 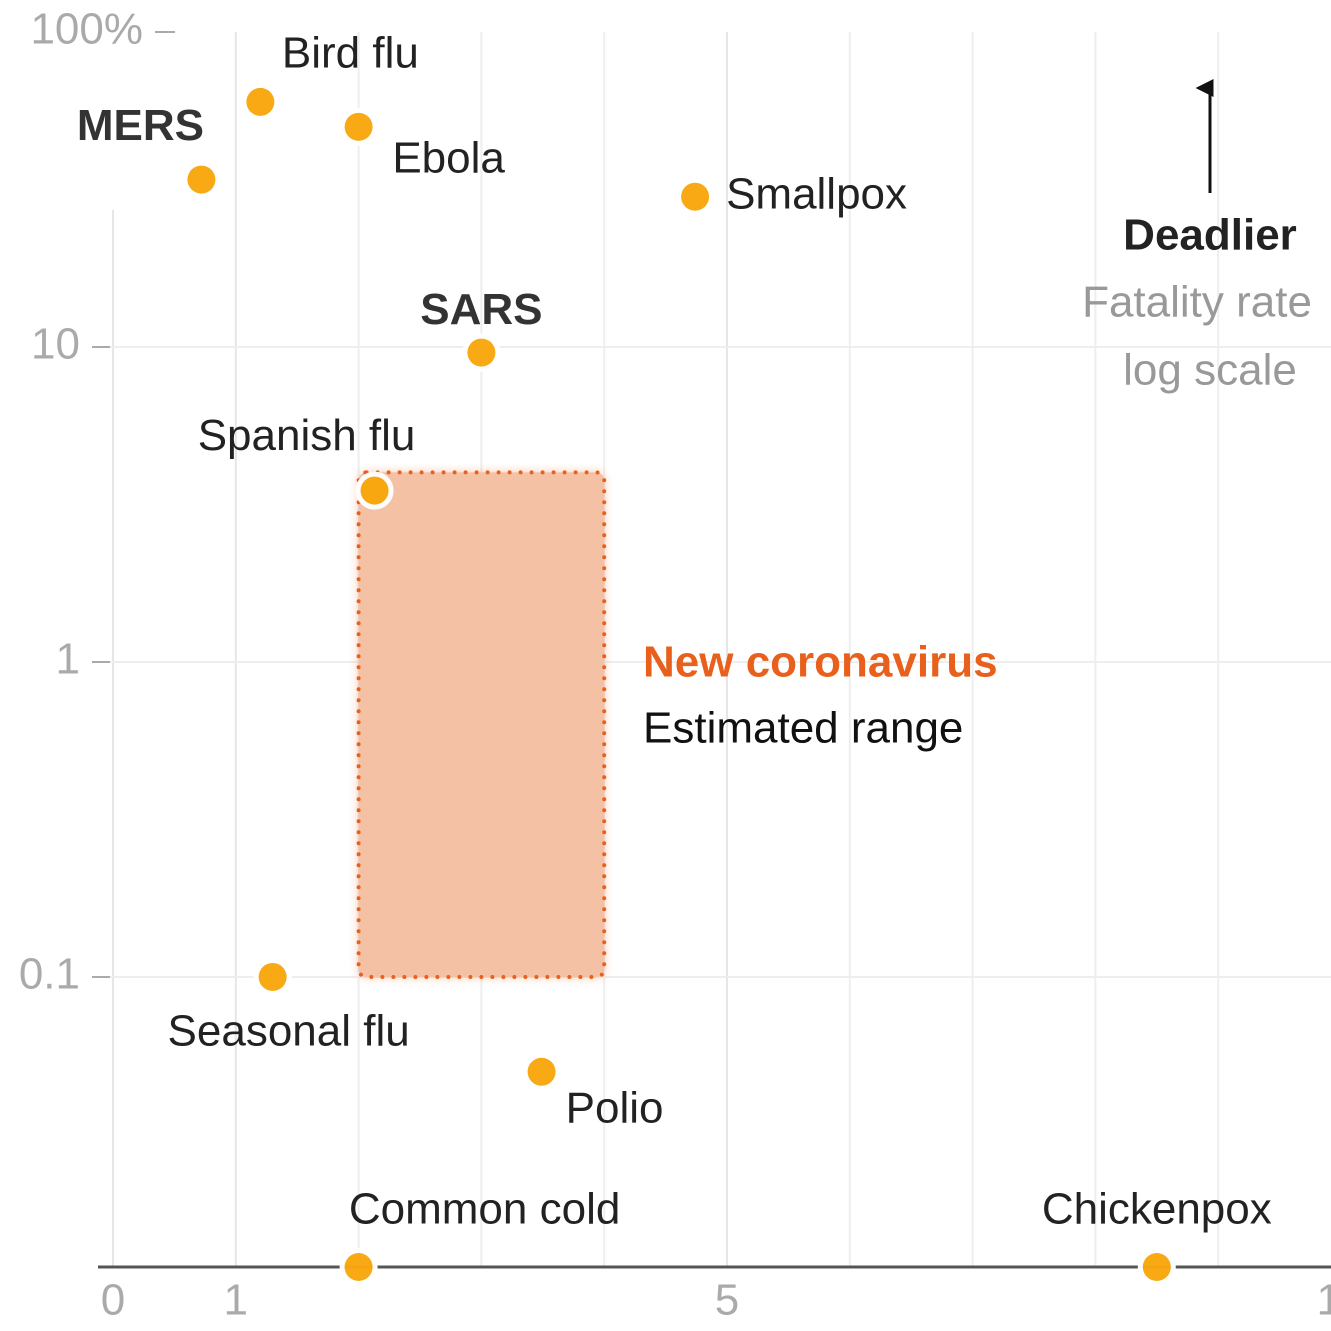 I want to click on y-tick-label: 10, so click(x=55, y=344).